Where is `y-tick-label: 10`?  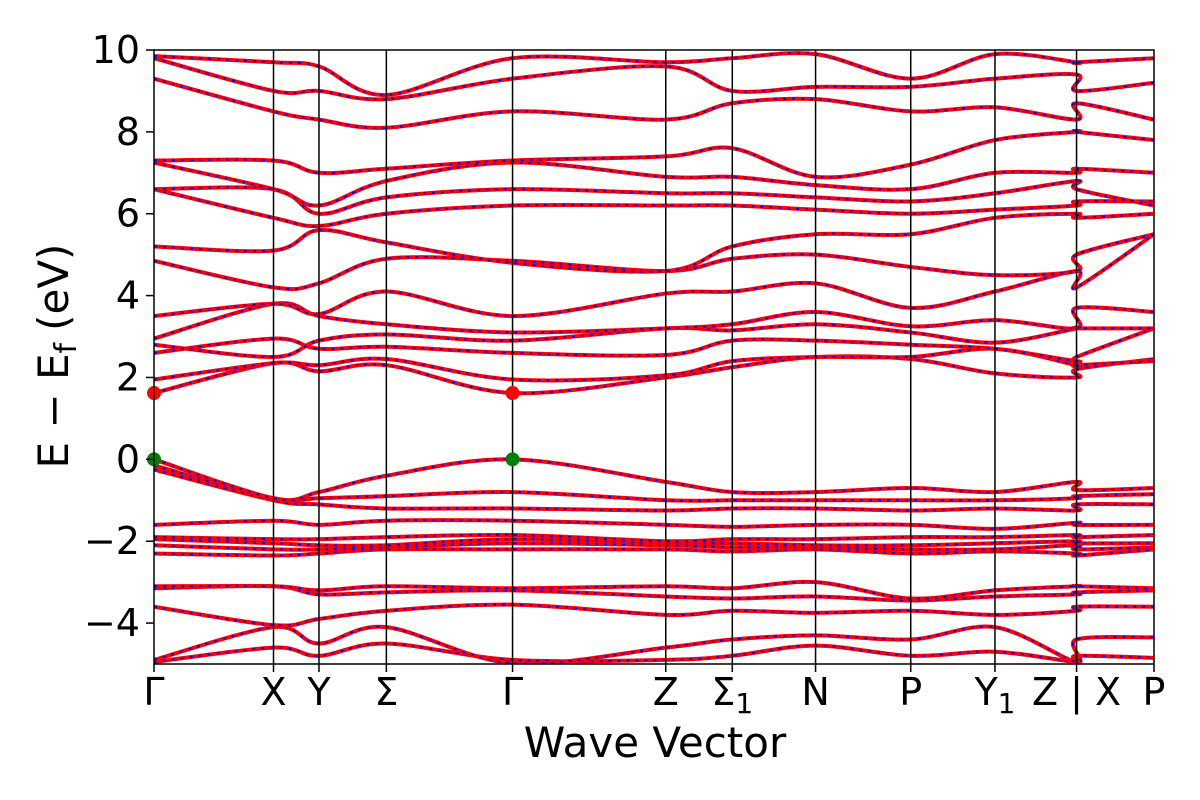 y-tick-label: 10 is located at coordinates (116, 50).